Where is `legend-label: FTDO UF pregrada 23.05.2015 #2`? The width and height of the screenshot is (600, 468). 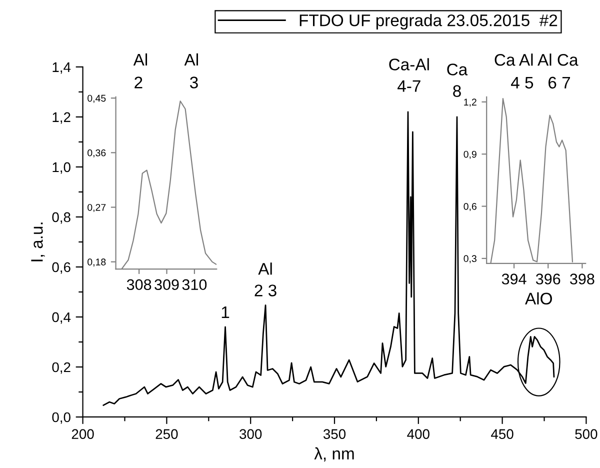
legend-label: FTDO UF pregrada 23.05.2015 #2 is located at coordinates (429, 22).